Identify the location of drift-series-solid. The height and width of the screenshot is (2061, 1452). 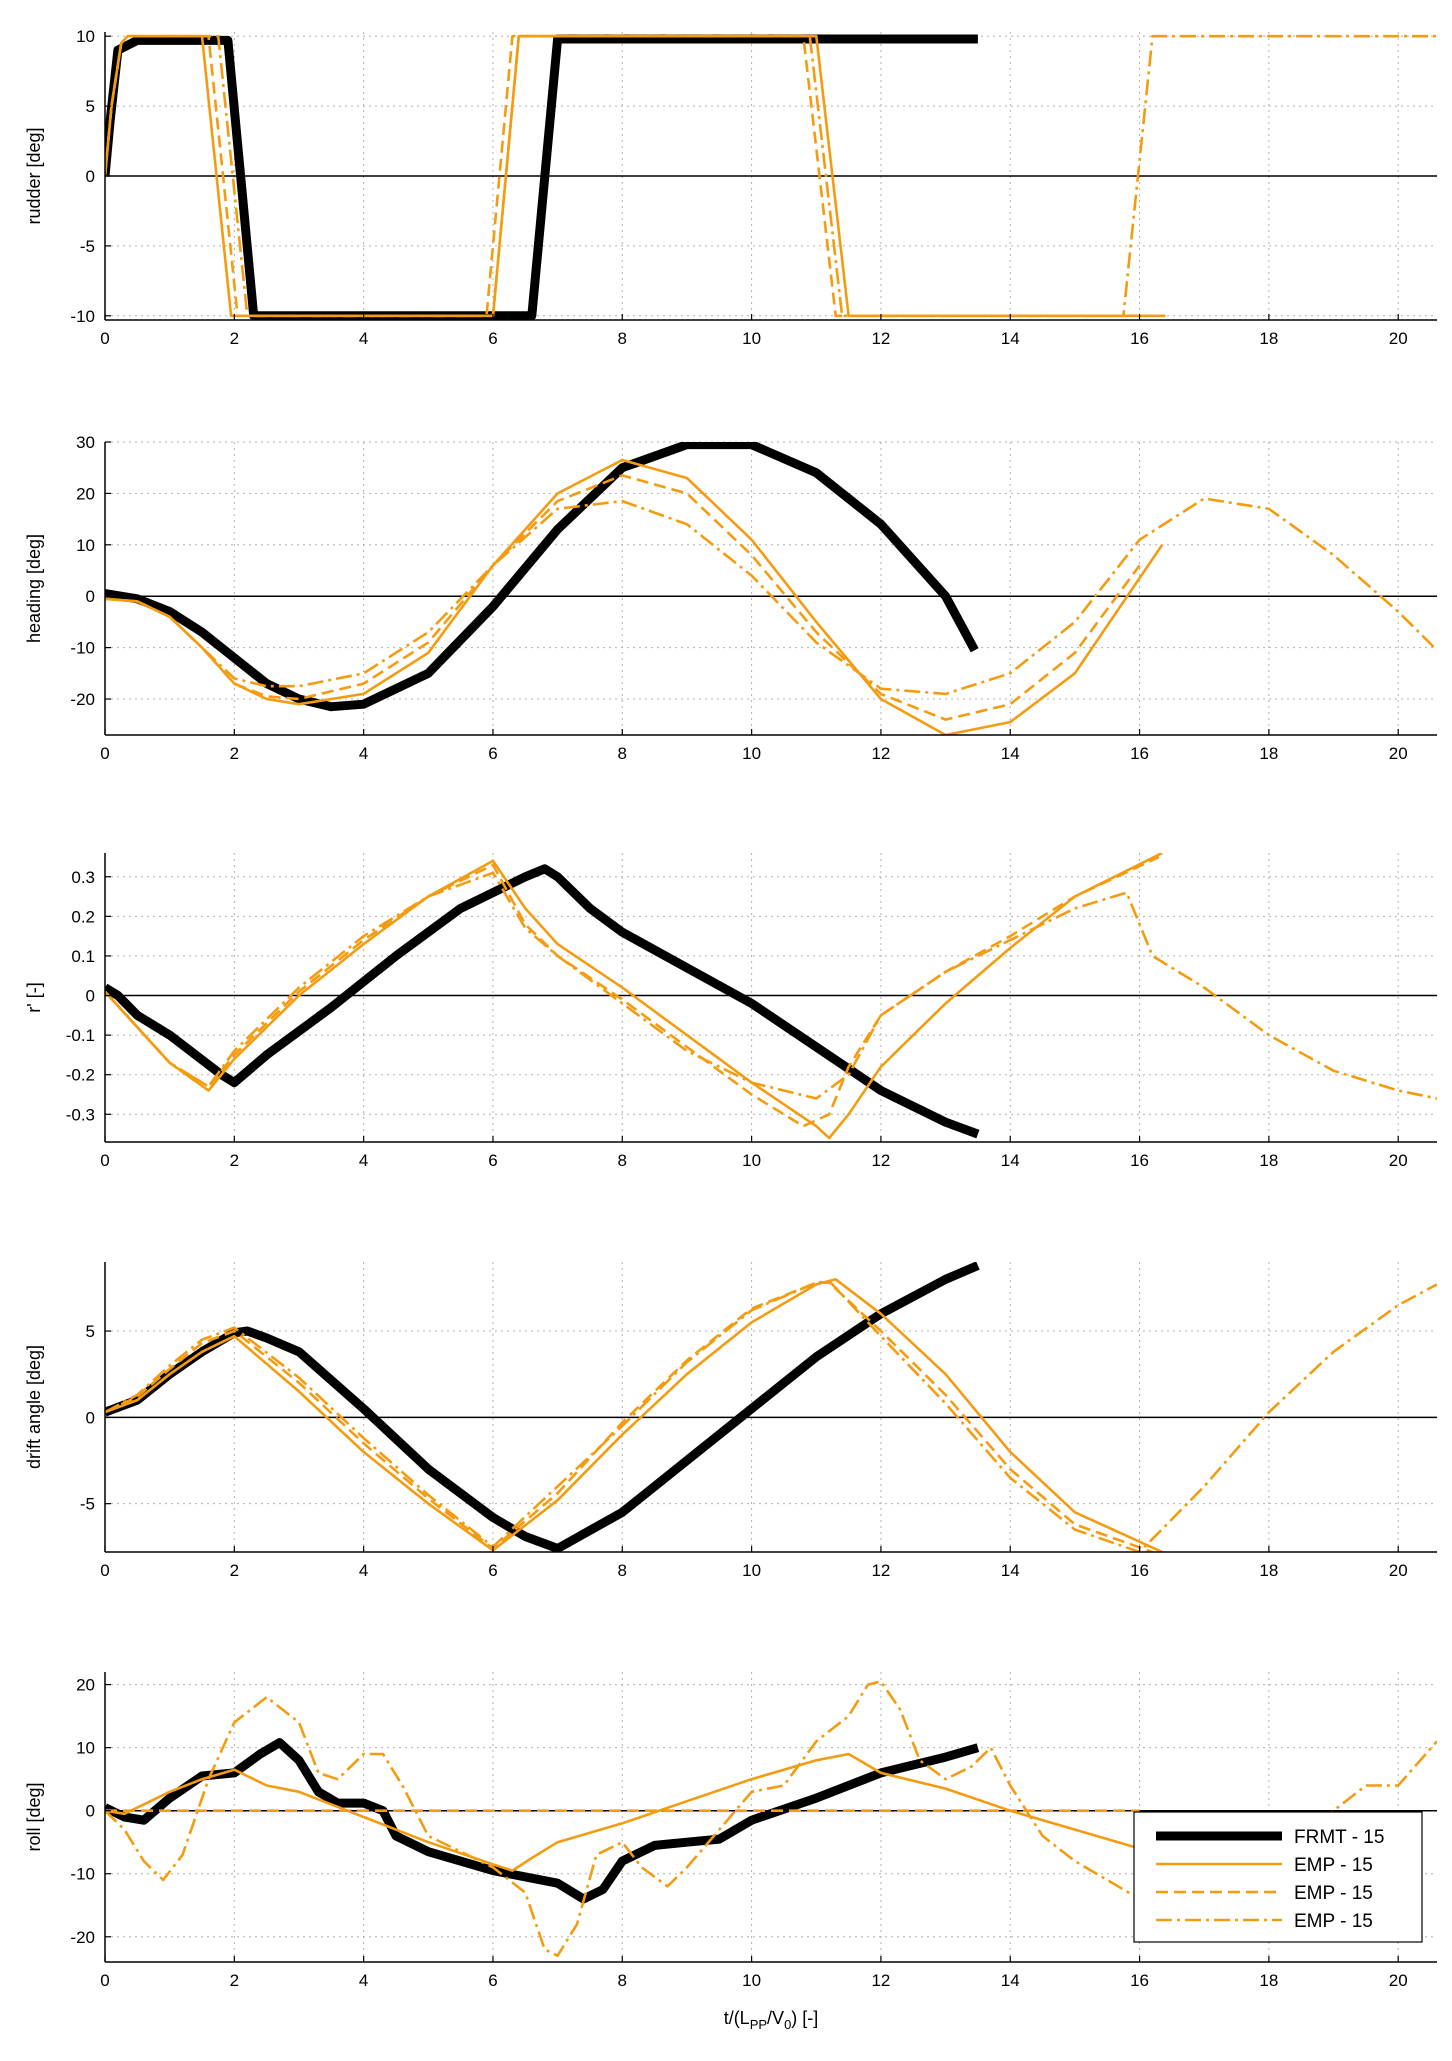
(634, 1415).